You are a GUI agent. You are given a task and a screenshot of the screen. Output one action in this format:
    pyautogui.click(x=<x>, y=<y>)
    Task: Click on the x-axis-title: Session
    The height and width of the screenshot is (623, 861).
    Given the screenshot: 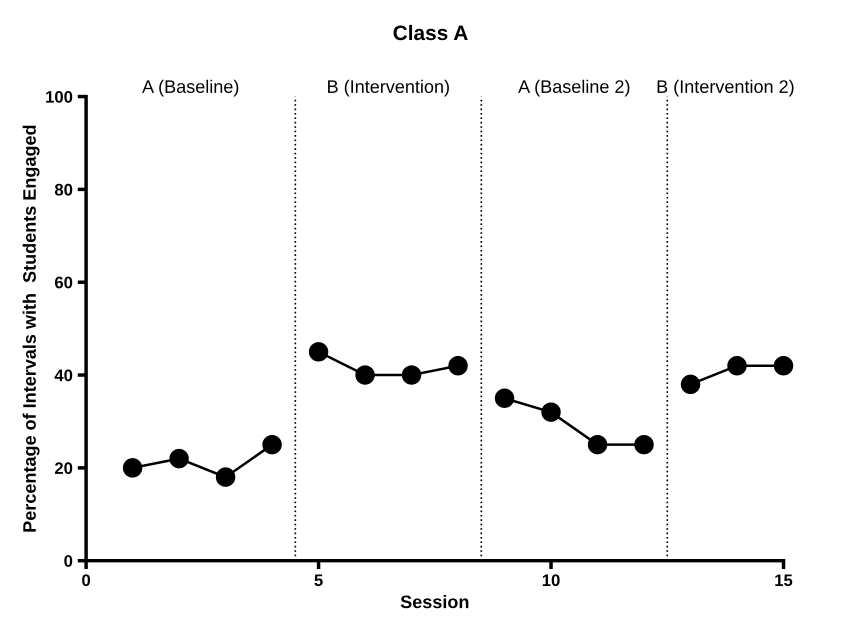 What is the action you would take?
    pyautogui.click(x=434, y=601)
    